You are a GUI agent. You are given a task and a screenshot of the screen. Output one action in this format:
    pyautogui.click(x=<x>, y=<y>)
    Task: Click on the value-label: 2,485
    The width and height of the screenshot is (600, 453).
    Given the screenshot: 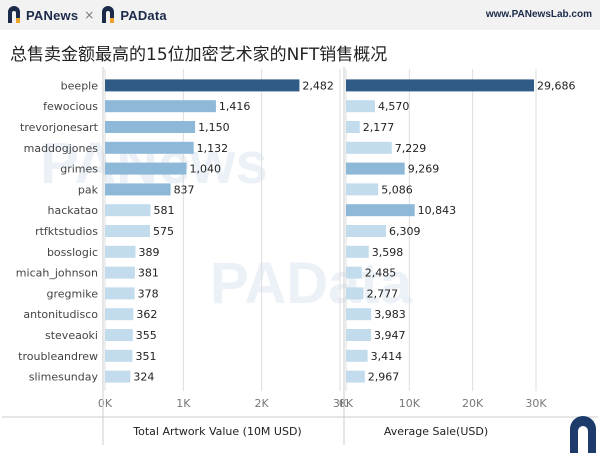 What is the action you would take?
    pyautogui.click(x=381, y=273)
    